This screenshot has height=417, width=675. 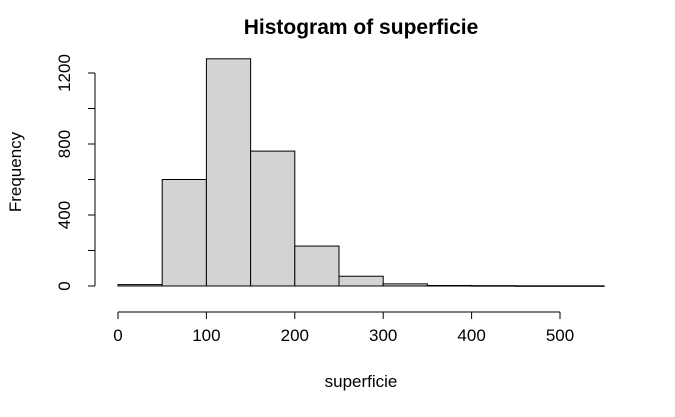 What do you see at coordinates (361, 381) in the screenshot?
I see `x-axis-label: superficie` at bounding box center [361, 381].